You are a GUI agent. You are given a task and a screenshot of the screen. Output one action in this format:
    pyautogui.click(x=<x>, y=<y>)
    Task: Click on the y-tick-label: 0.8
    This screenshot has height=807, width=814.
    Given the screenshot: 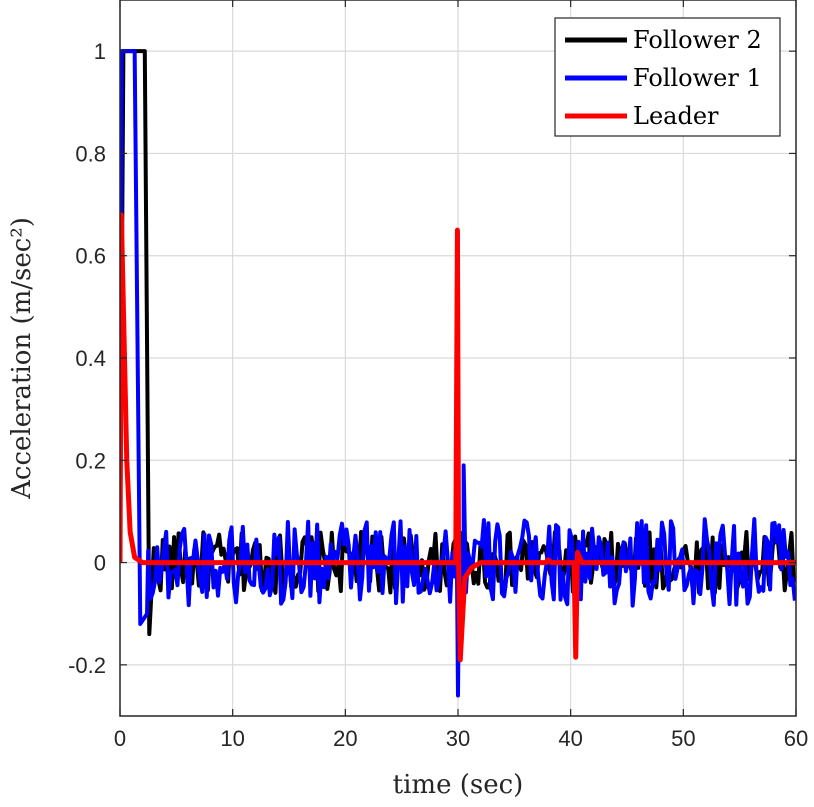 What is the action you would take?
    pyautogui.click(x=90, y=153)
    